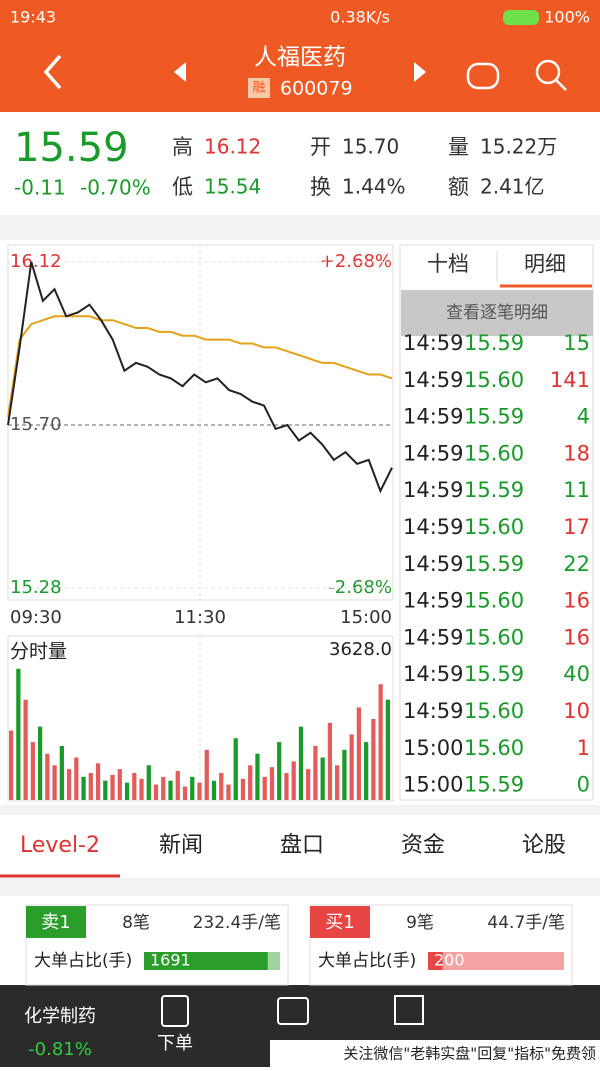  What do you see at coordinates (136, 923) in the screenshot?
I see `card-count: 8笔` at bounding box center [136, 923].